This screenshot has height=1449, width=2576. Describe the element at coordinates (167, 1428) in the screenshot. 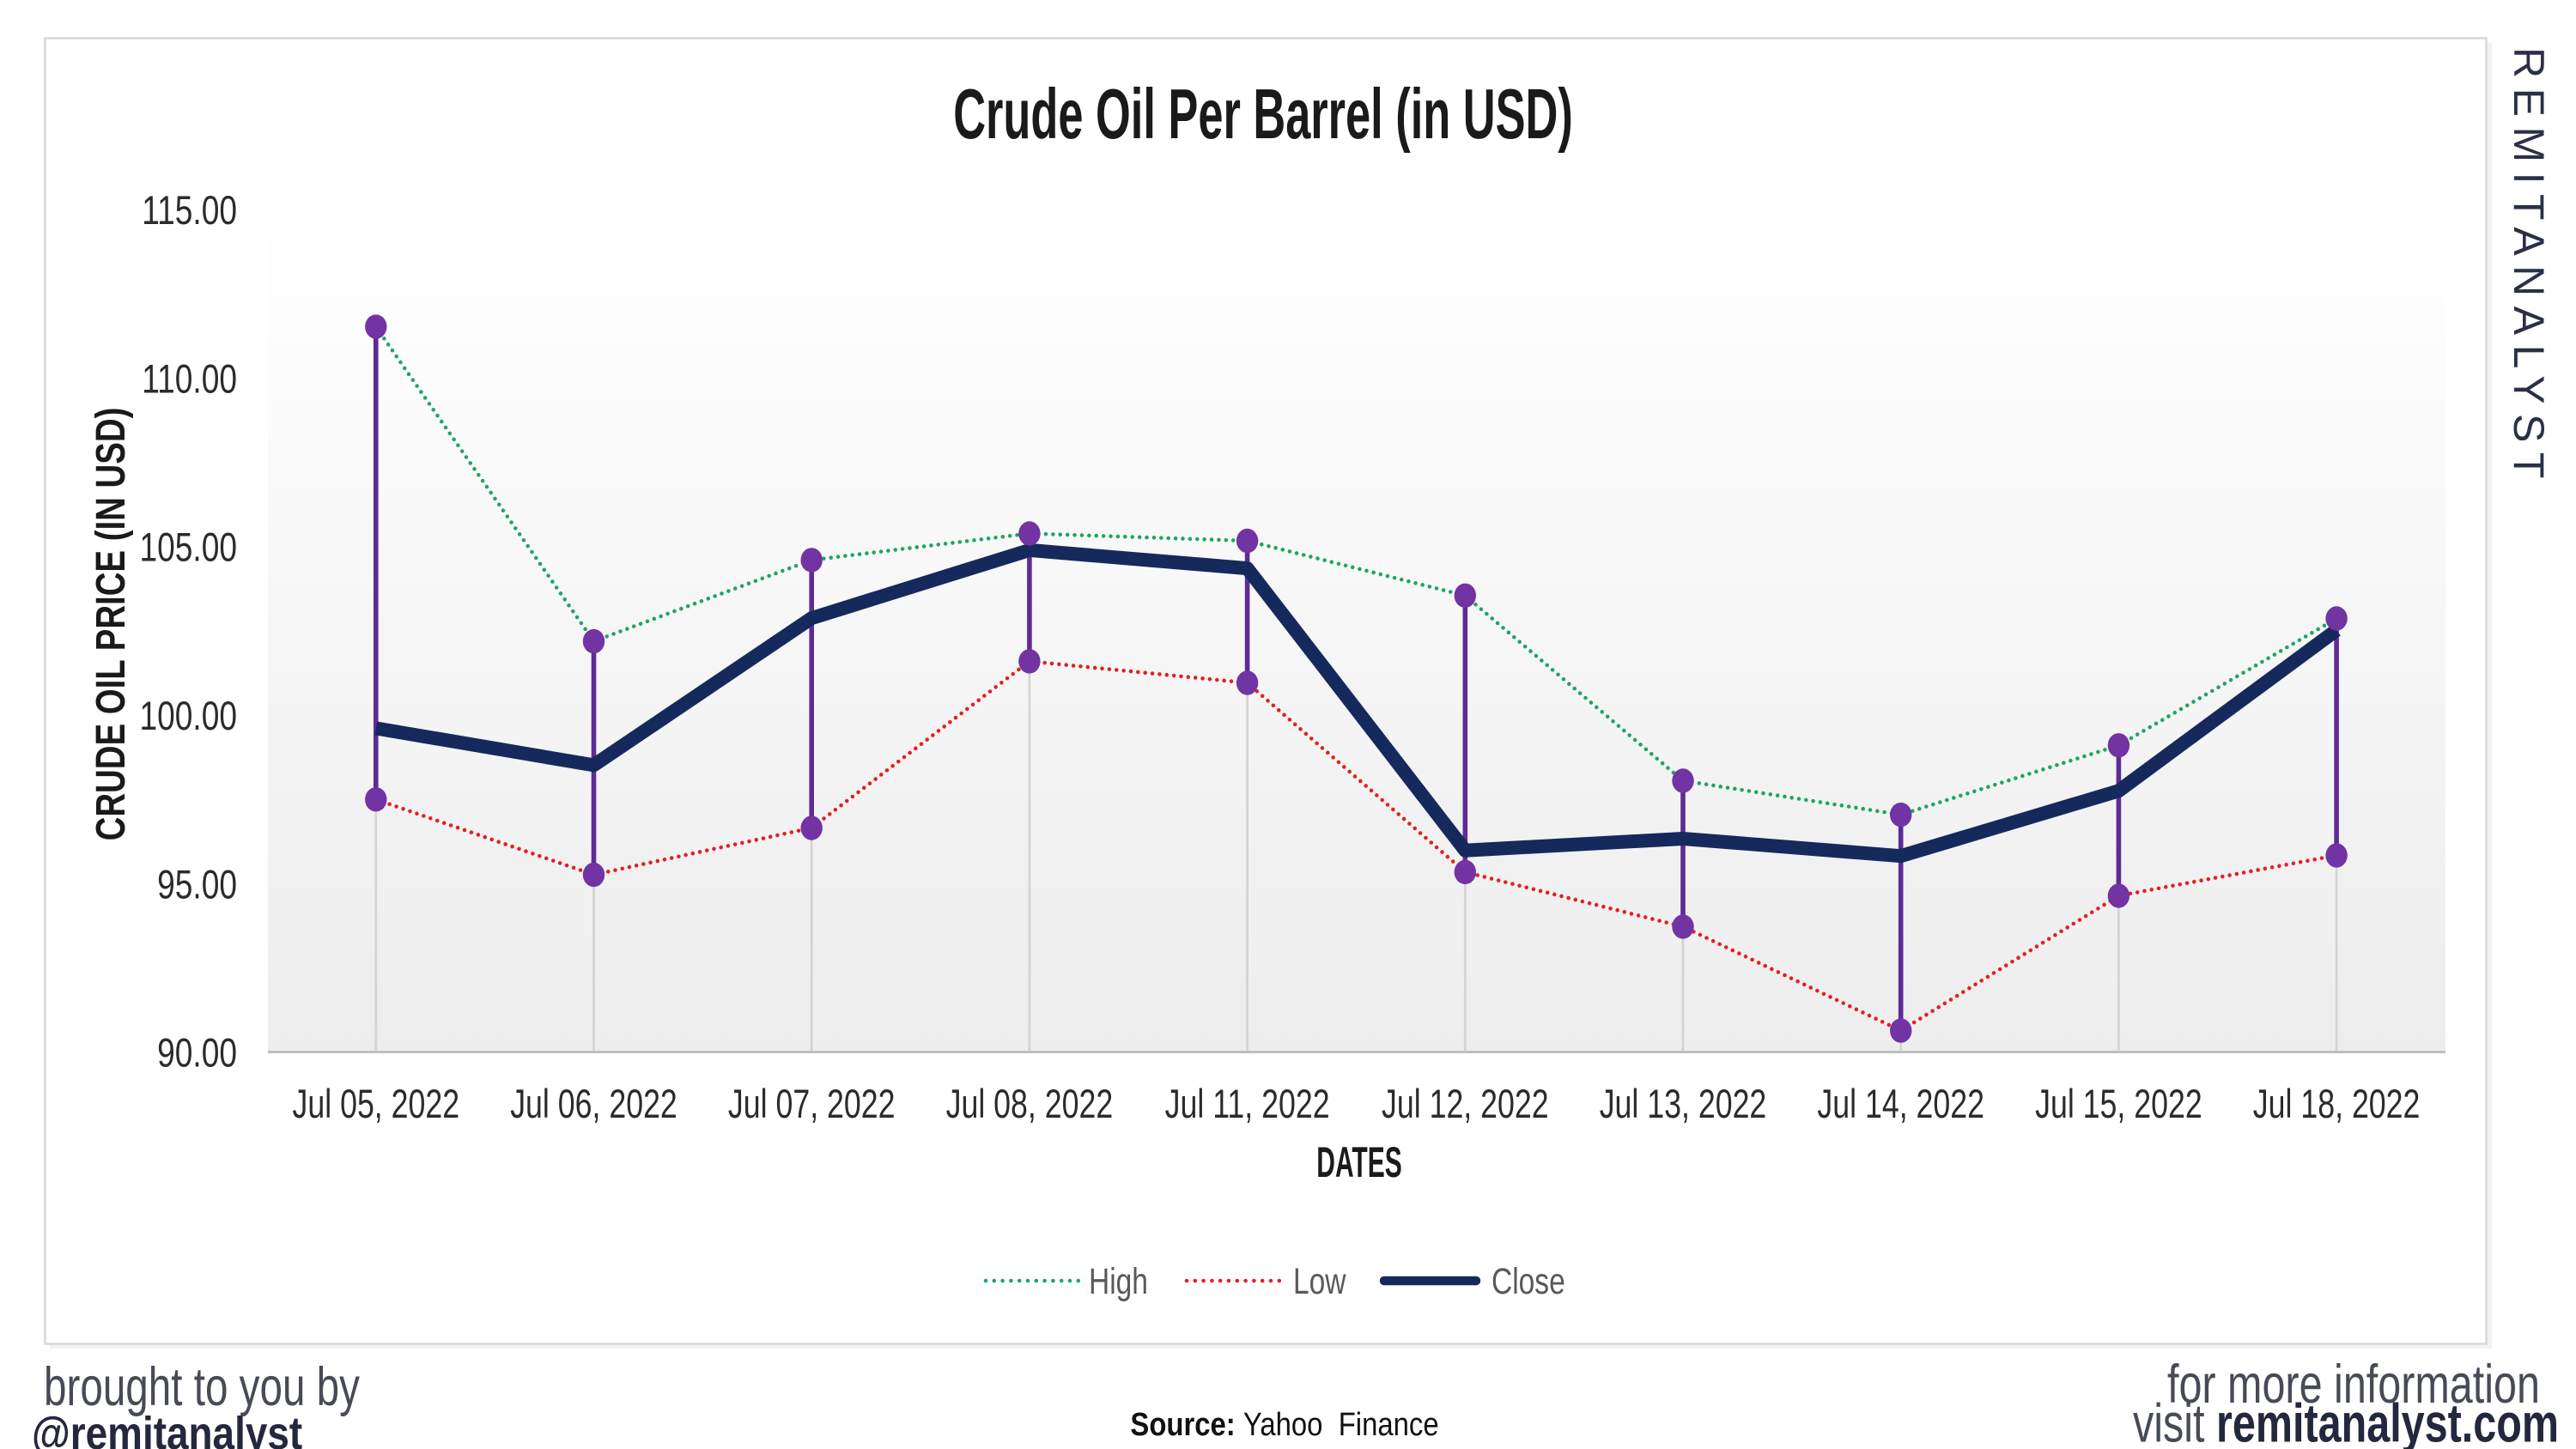

I see `svg-text: @remitanalyst` at that location.